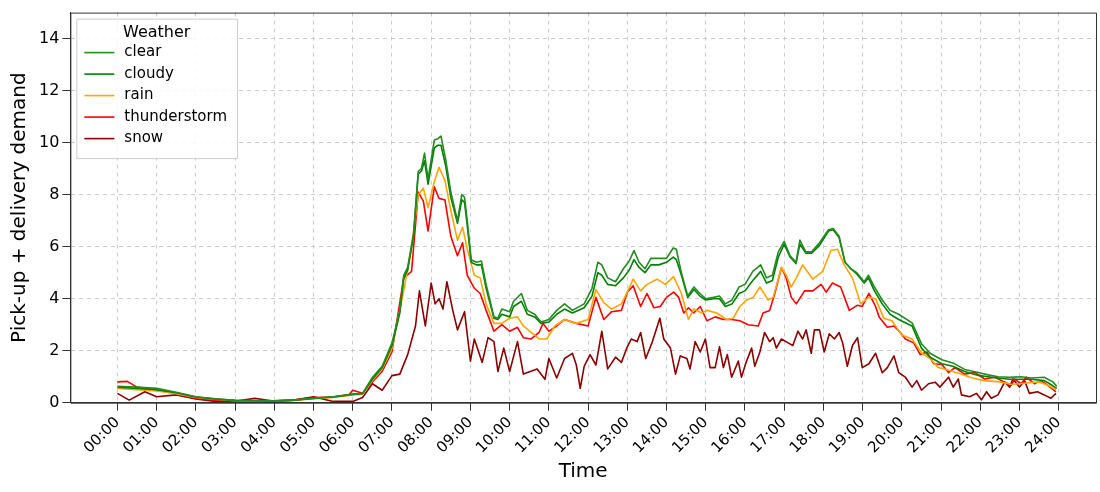 The height and width of the screenshot is (492, 1100). I want to click on y-tick-label: 14, so click(49, 37).